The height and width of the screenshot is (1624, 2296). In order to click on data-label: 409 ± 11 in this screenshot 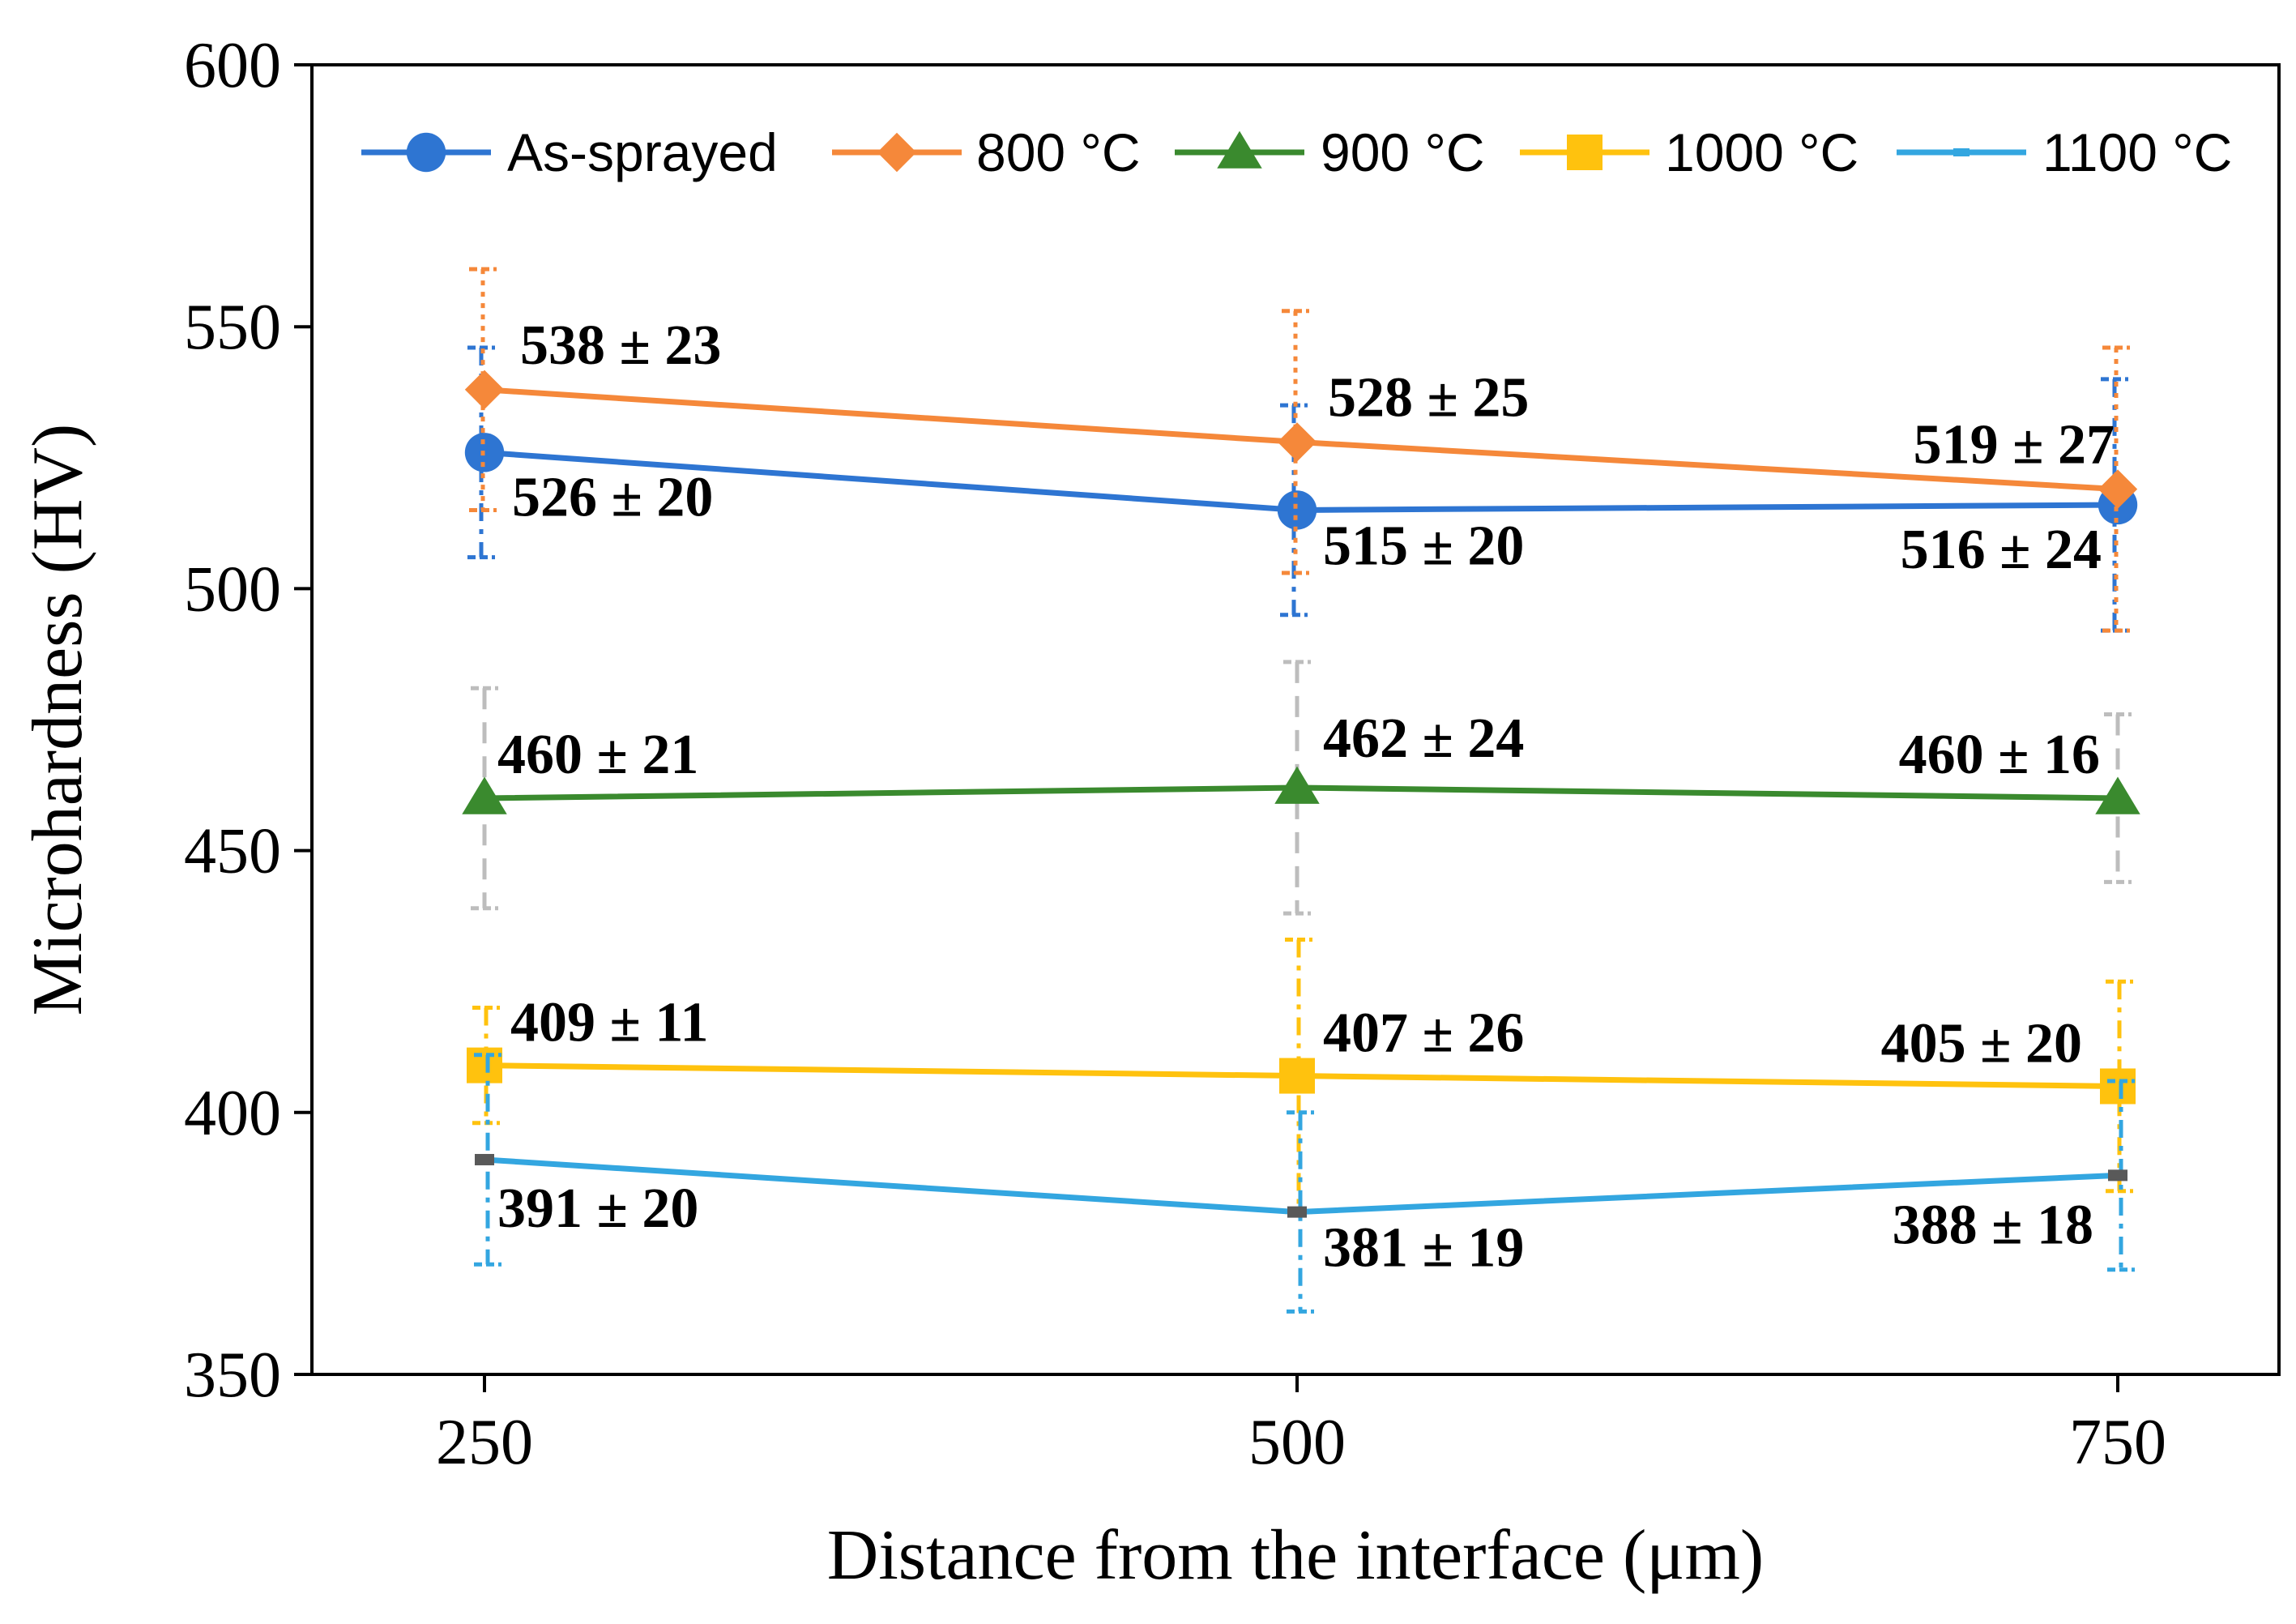, I will do `click(609, 1023)`.